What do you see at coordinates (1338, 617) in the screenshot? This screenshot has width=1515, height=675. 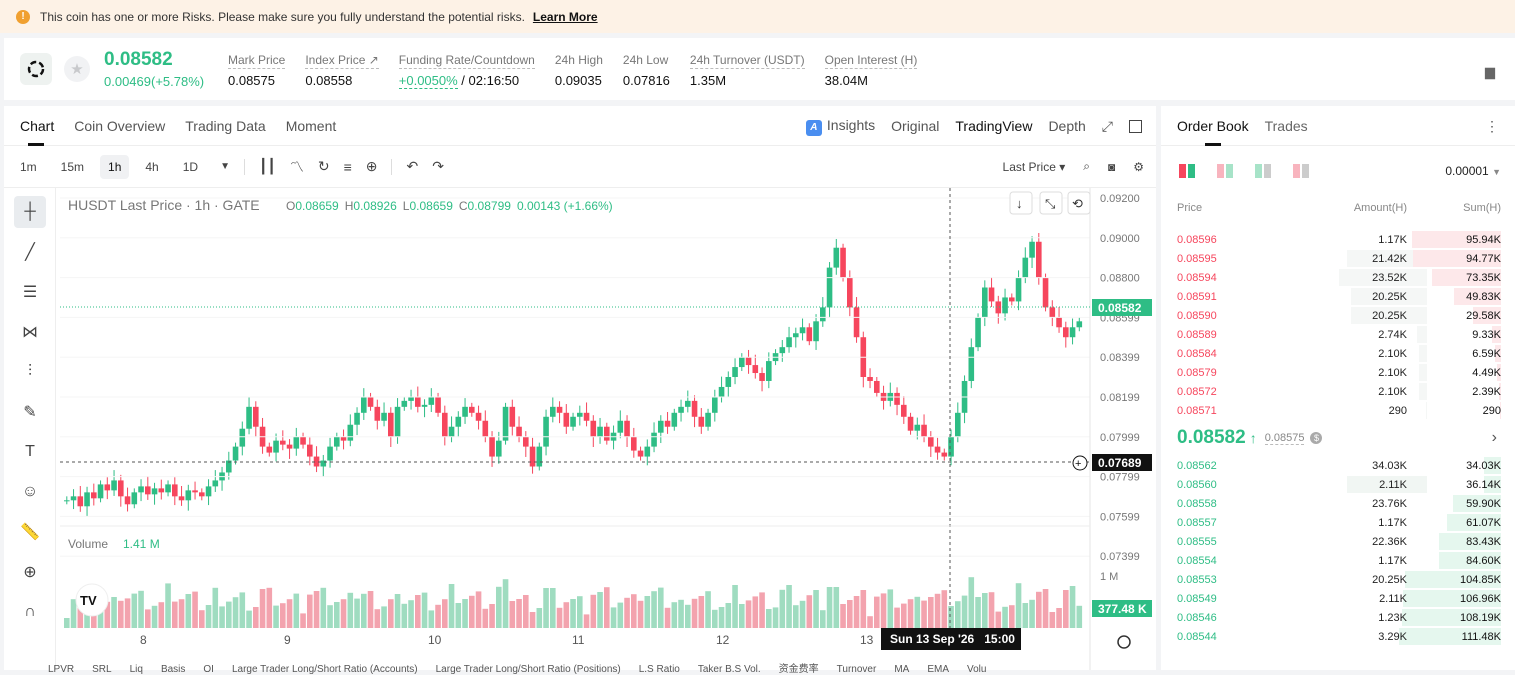 I see `bid-row: 0.08546 1.23K 108.19K` at bounding box center [1338, 617].